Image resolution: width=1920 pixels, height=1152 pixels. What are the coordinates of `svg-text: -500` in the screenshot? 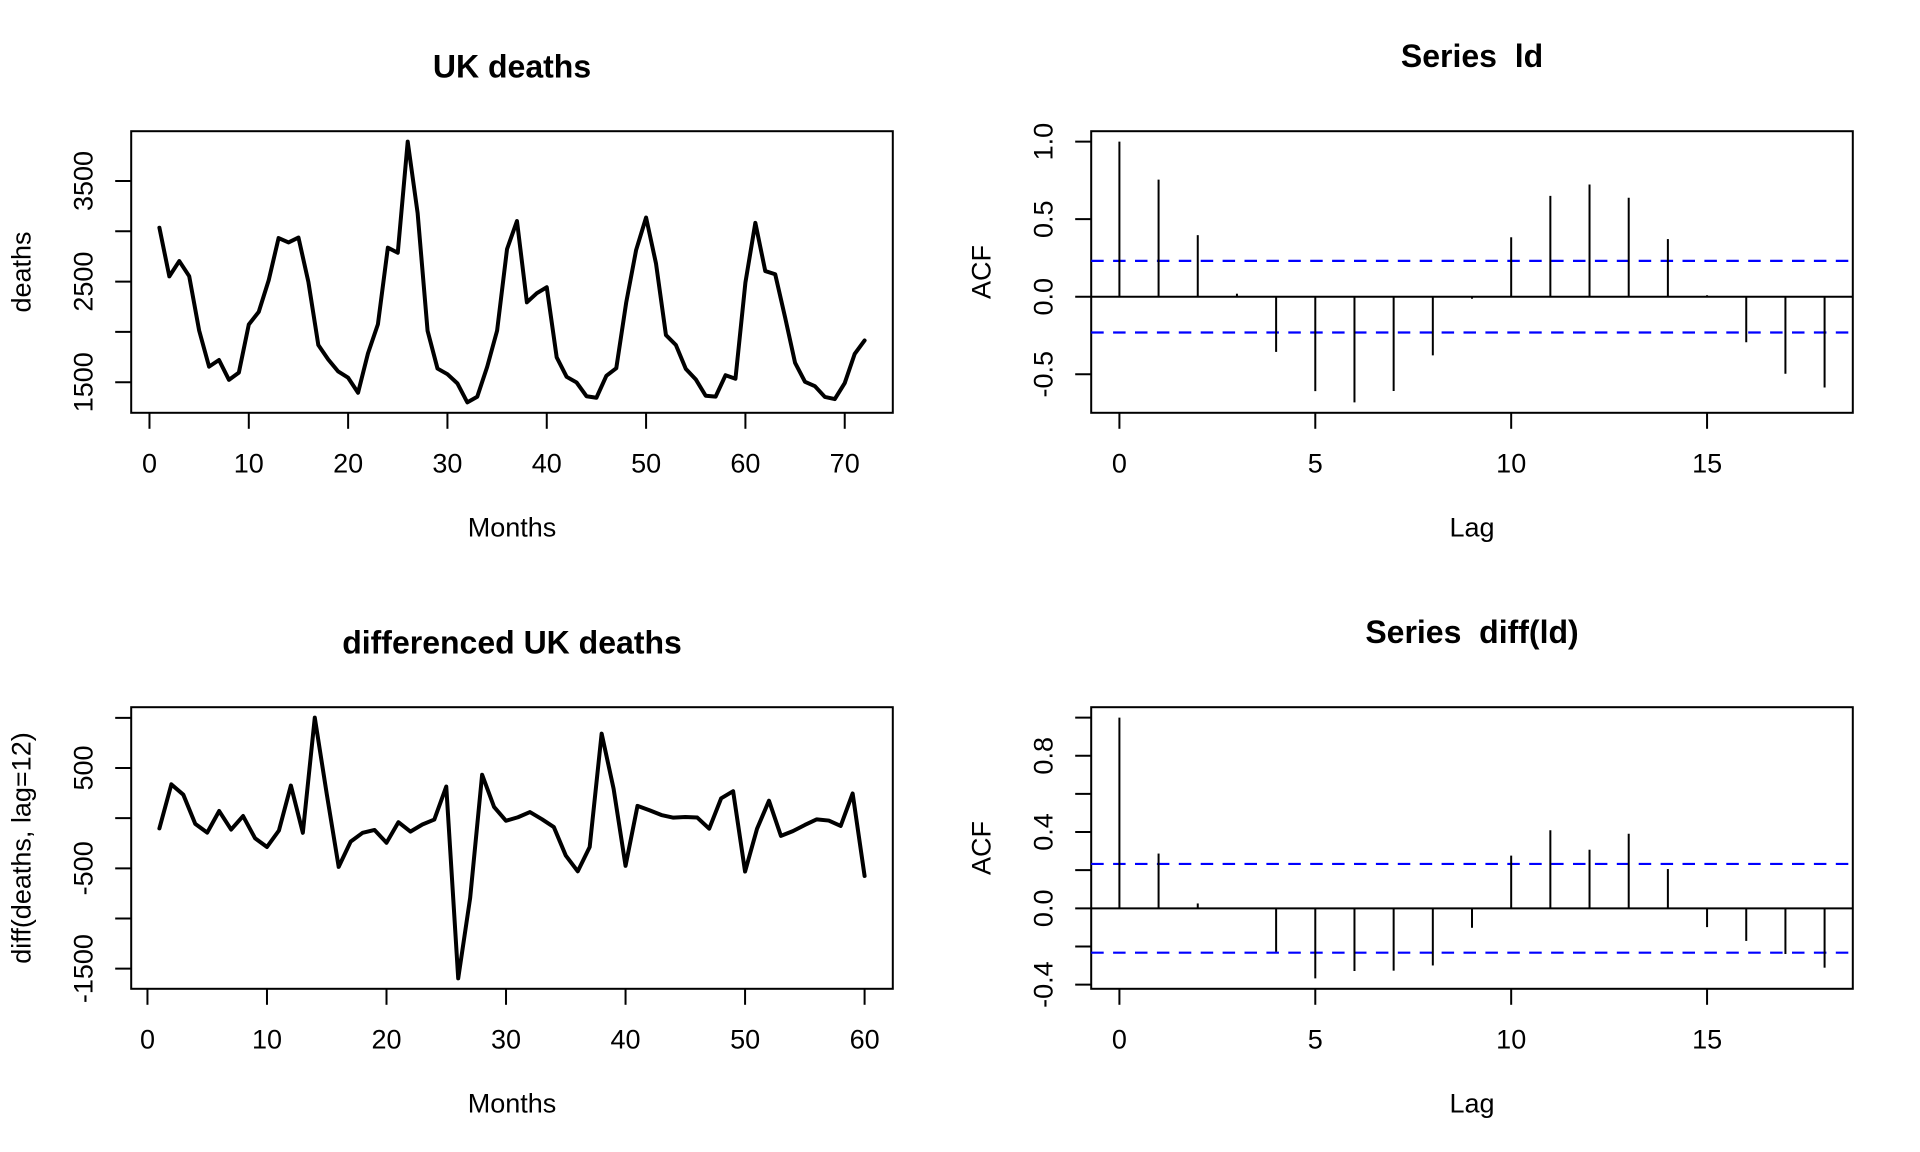 It's located at (84, 868).